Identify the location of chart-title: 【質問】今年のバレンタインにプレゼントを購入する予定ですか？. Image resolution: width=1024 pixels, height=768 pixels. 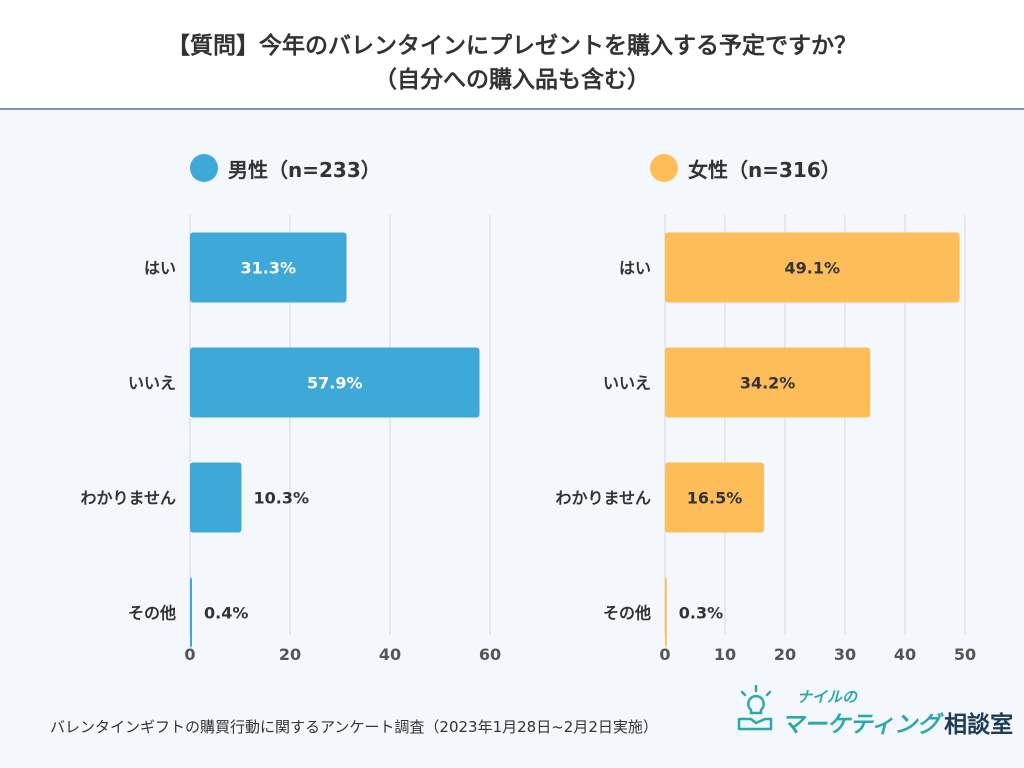
(512, 46).